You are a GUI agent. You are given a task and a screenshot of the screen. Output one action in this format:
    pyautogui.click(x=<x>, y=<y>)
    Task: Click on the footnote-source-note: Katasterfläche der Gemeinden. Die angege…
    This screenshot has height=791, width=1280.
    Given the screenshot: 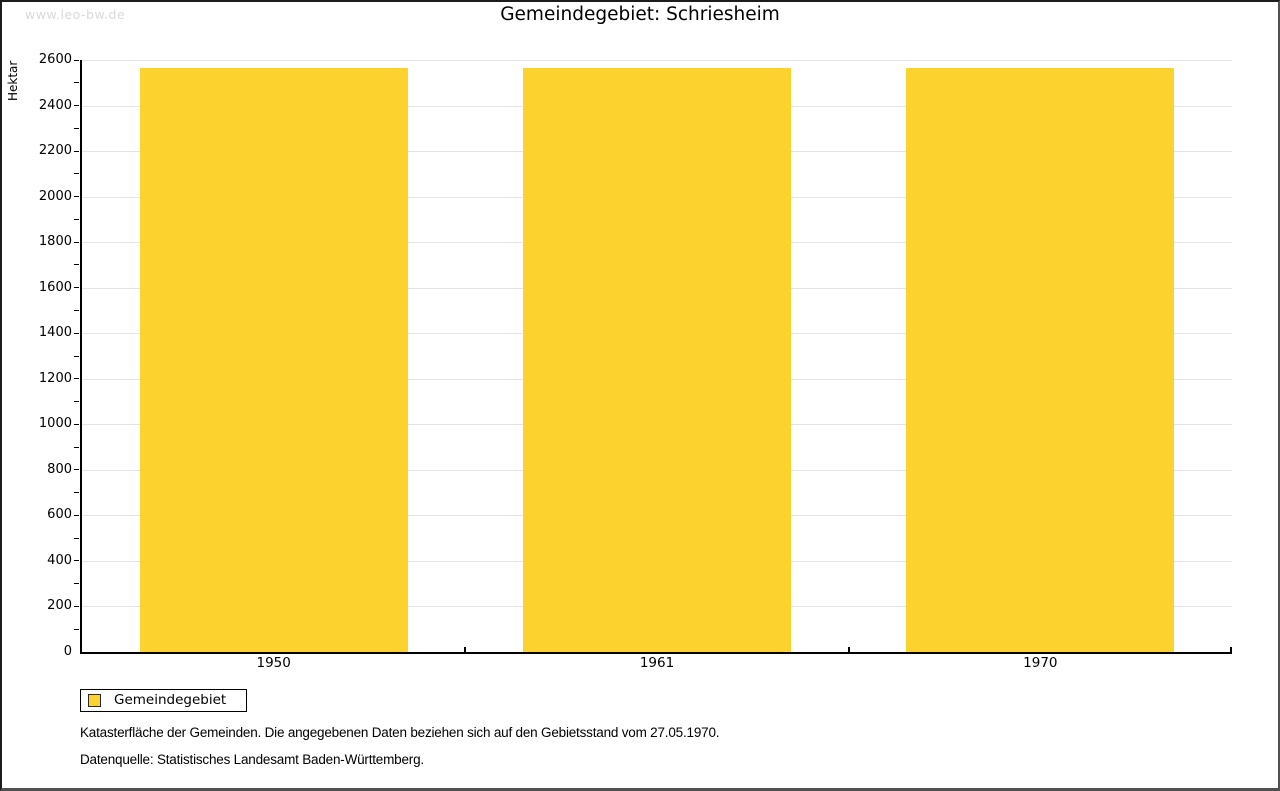 What is the action you would take?
    pyautogui.click(x=400, y=732)
    